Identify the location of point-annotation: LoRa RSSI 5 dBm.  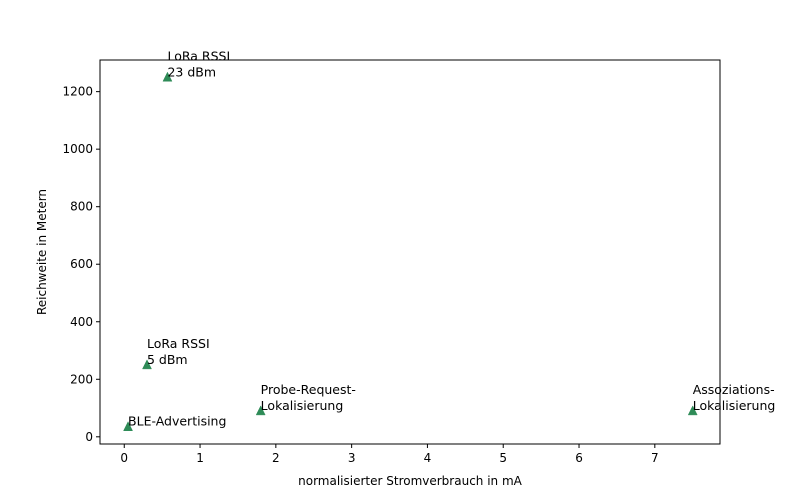
(178, 351).